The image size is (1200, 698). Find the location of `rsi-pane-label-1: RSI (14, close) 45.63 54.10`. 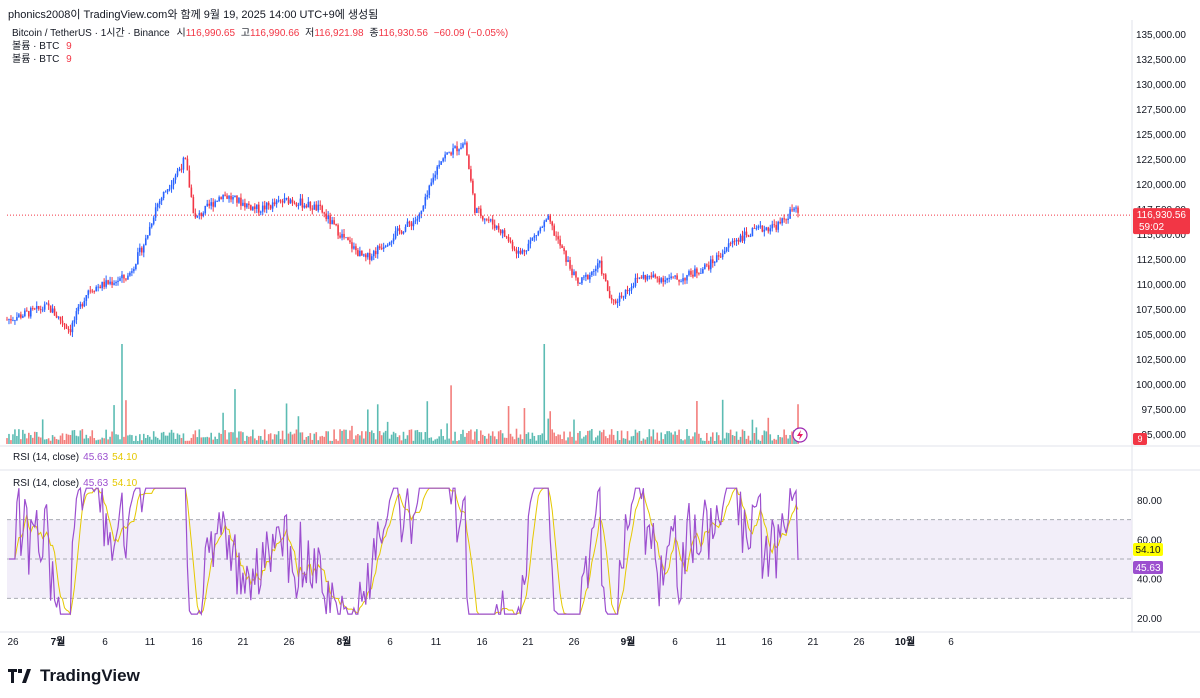

rsi-pane-label-1: RSI (14, close) 45.63 54.10 is located at coordinates (75, 457).